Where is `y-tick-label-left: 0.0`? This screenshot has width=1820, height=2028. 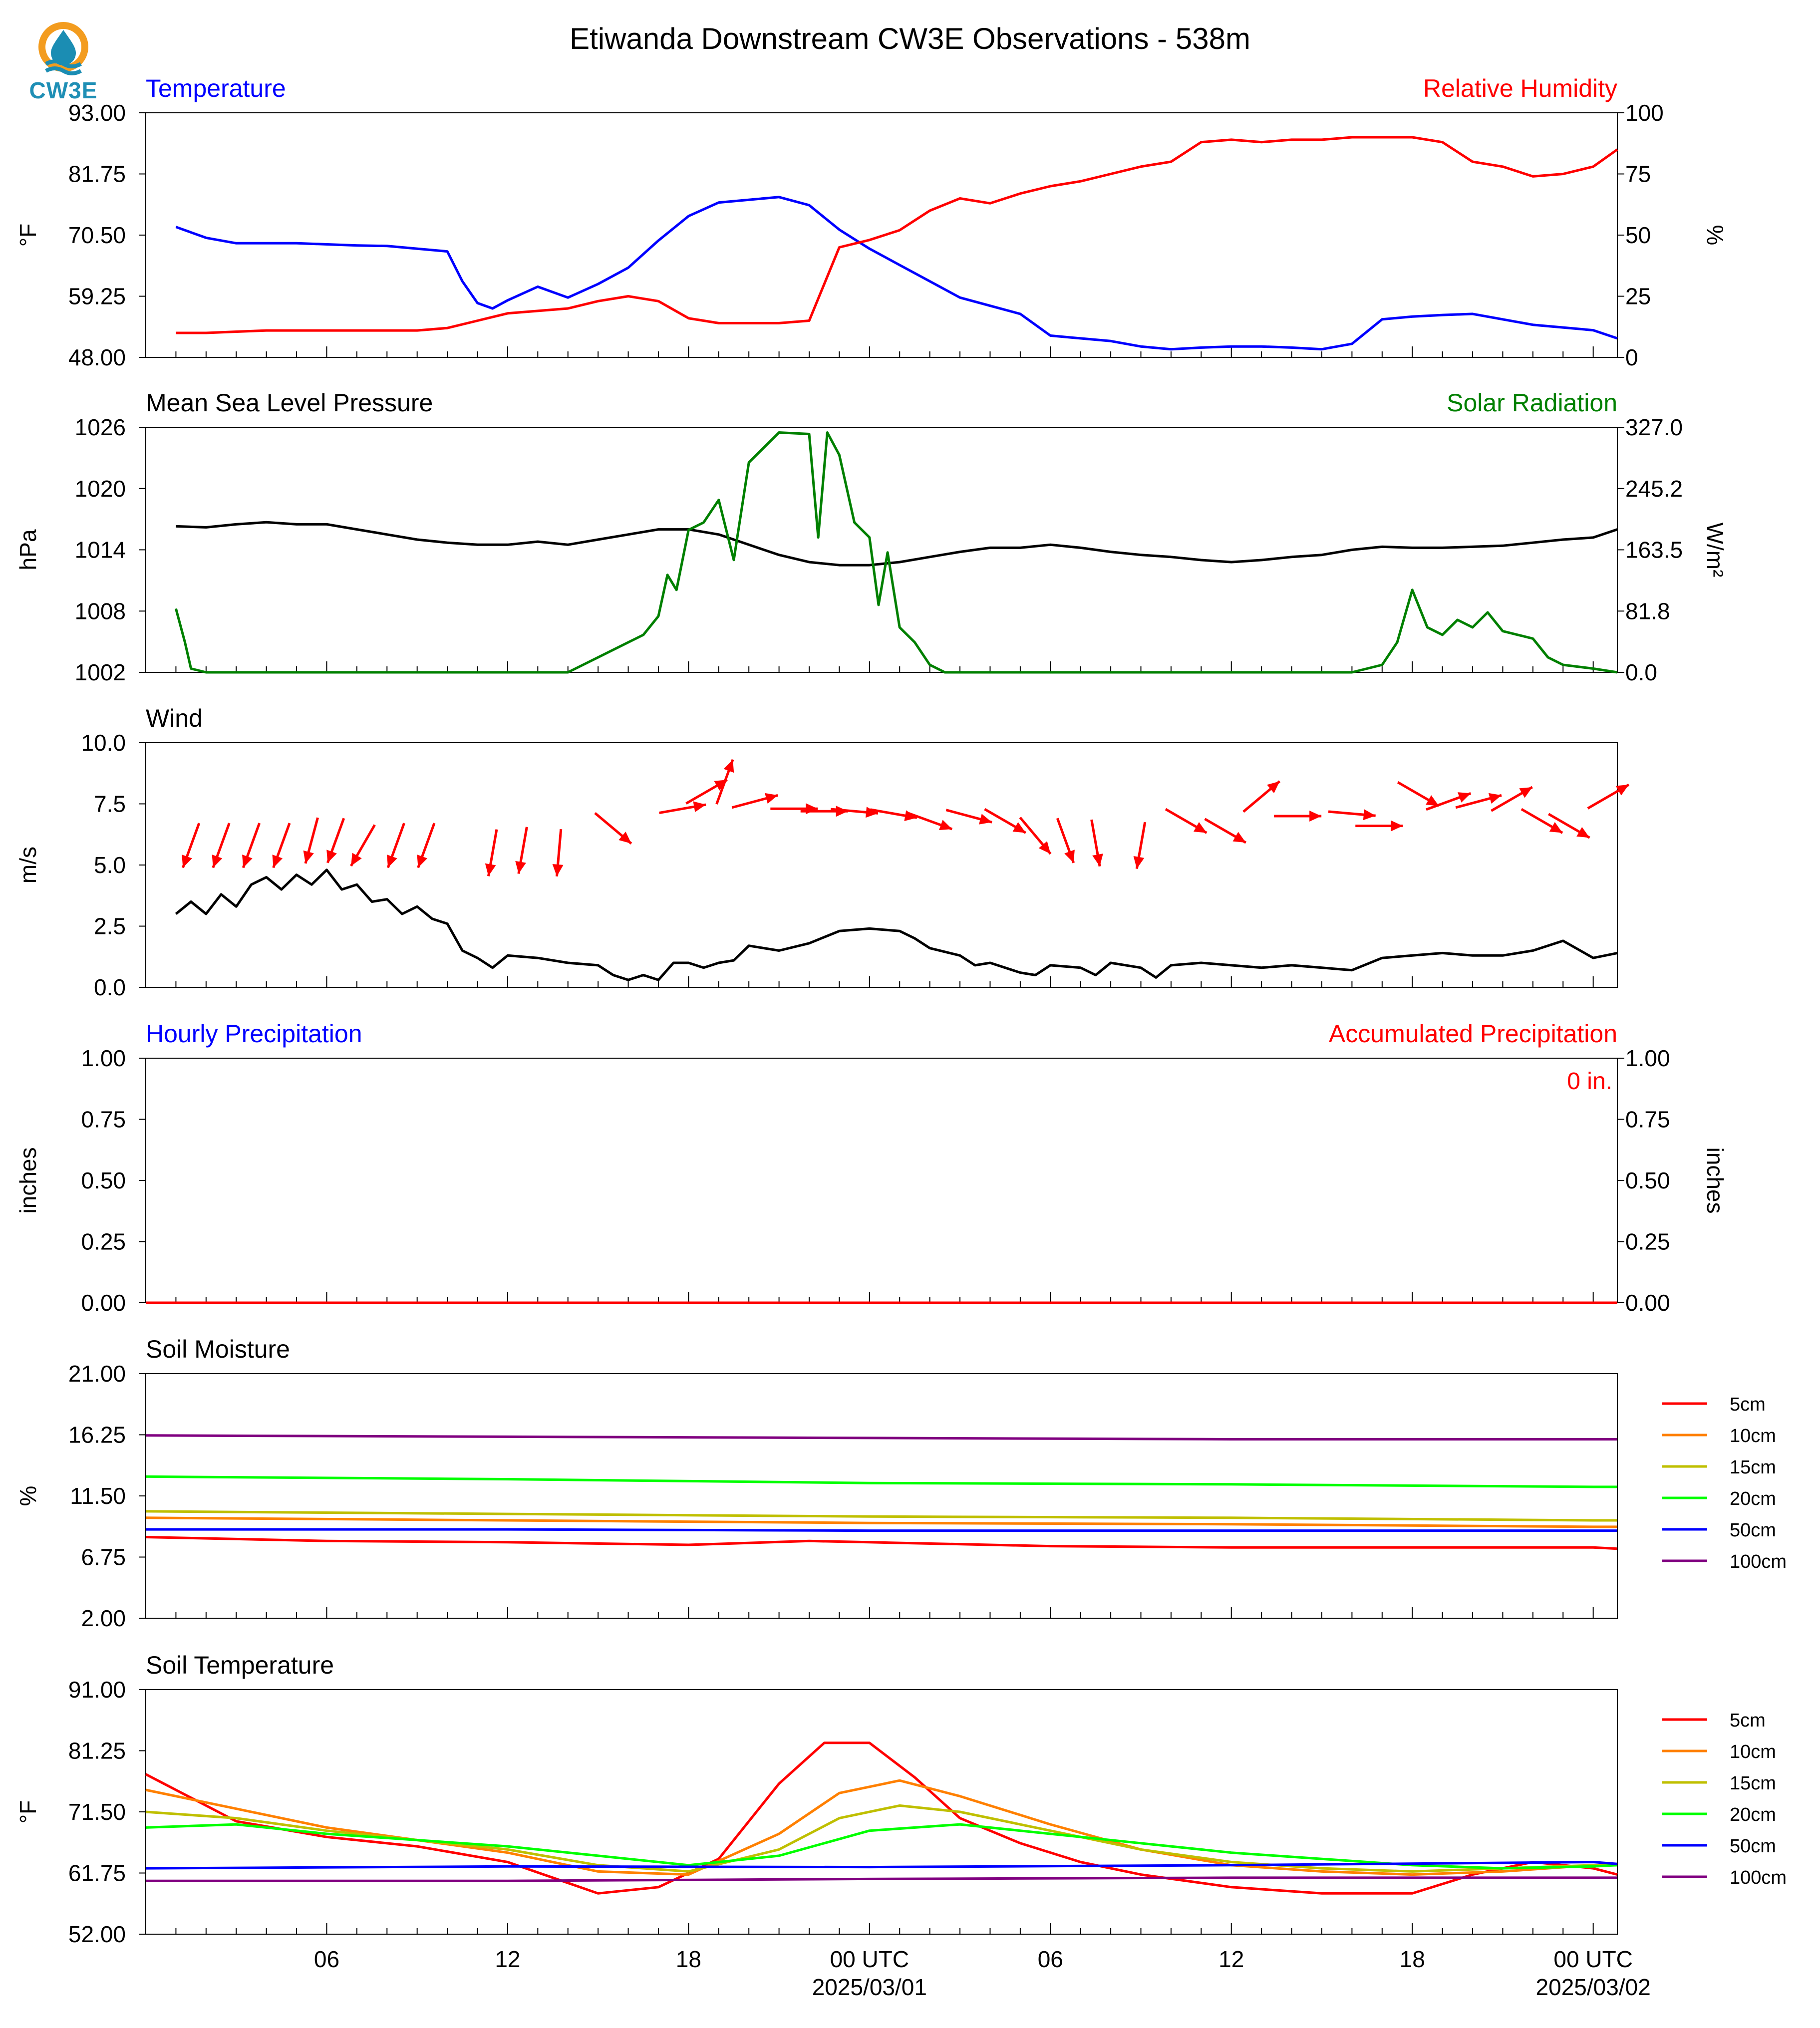 y-tick-label-left: 0.0 is located at coordinates (110, 987).